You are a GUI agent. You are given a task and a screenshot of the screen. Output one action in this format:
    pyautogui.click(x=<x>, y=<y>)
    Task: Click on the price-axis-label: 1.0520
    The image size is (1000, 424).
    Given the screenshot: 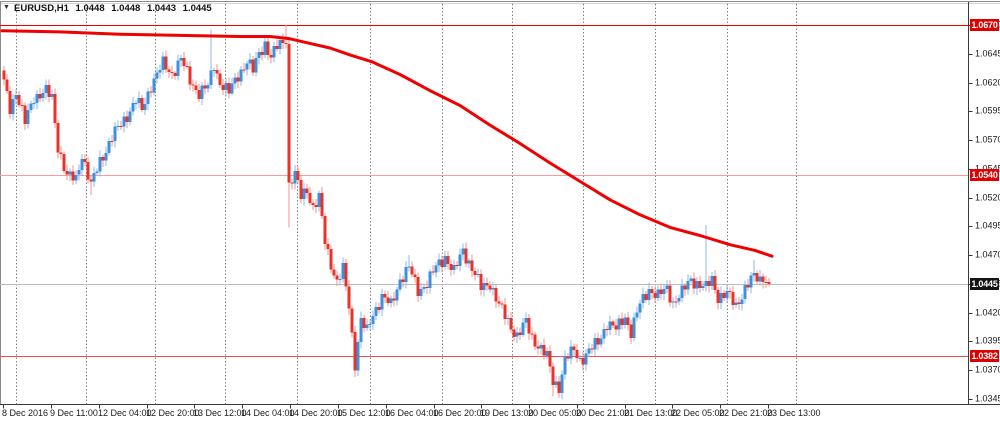 What is the action you would take?
    pyautogui.click(x=987, y=197)
    